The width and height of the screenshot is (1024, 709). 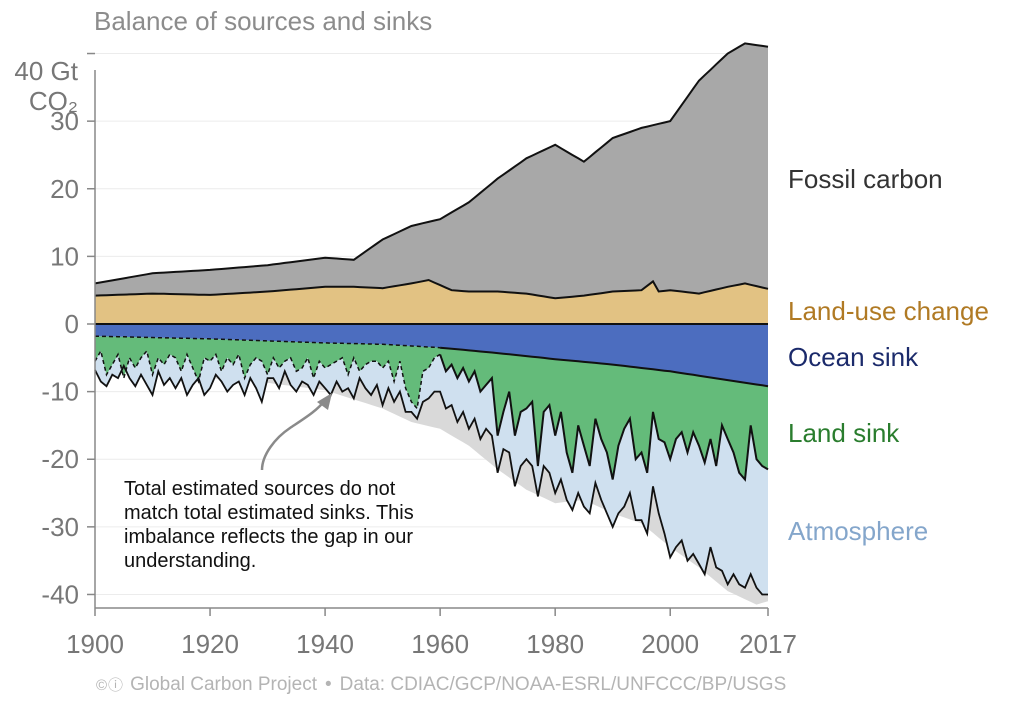 I want to click on y-tick-label: -40, so click(x=60, y=594).